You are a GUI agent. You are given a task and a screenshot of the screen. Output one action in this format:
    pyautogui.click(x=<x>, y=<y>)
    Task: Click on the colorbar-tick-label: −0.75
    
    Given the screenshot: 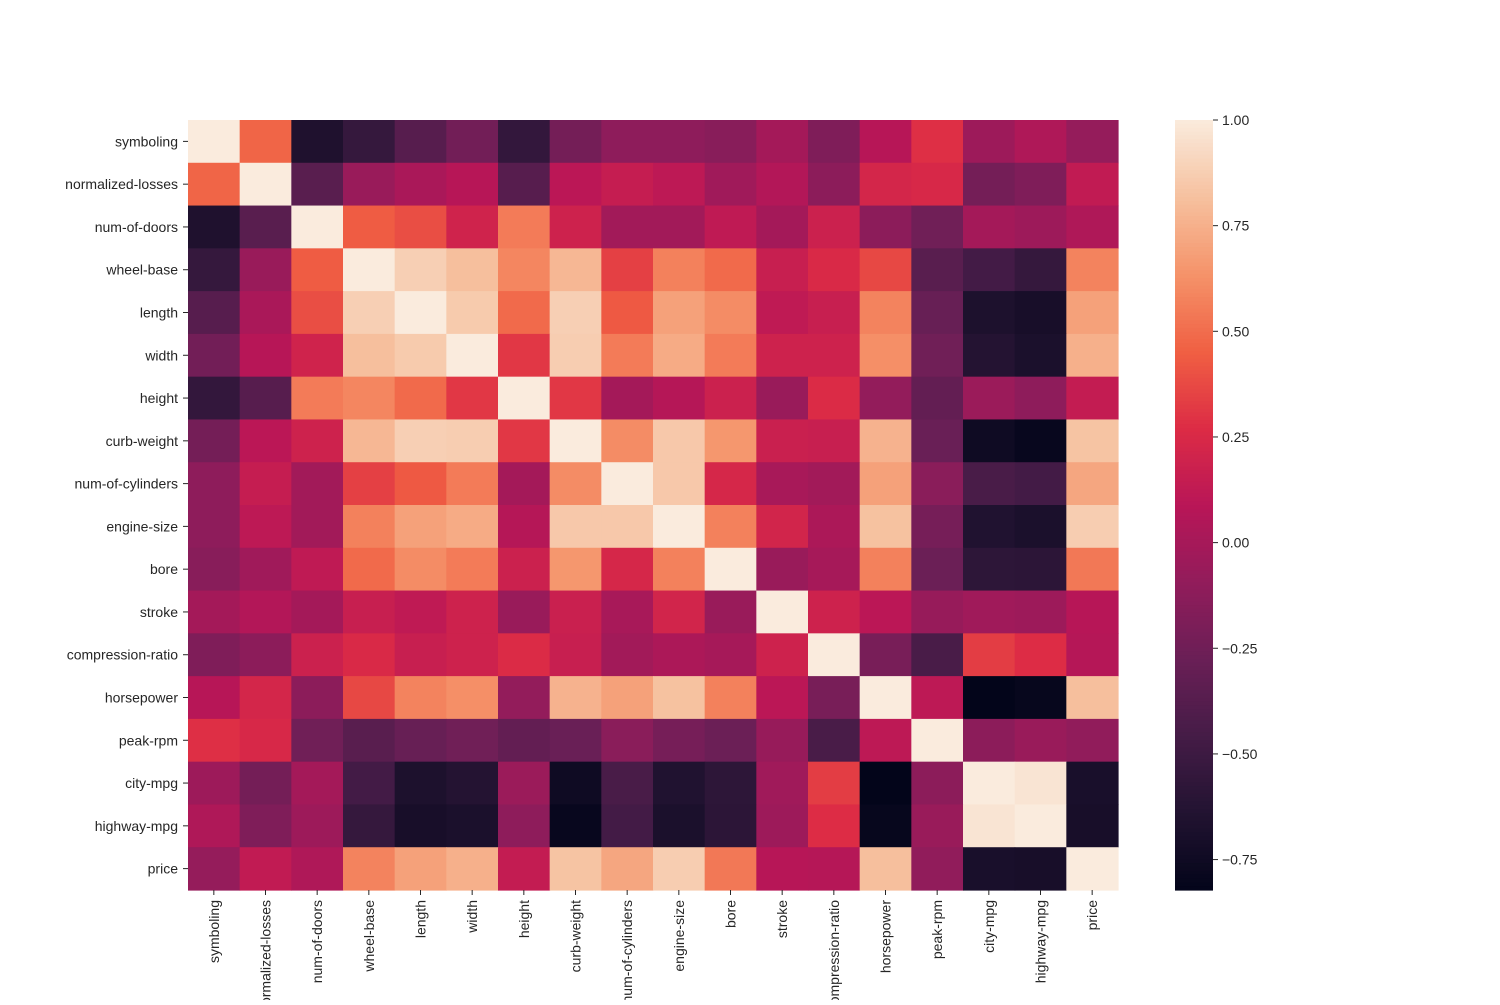 What is the action you would take?
    pyautogui.click(x=1240, y=860)
    